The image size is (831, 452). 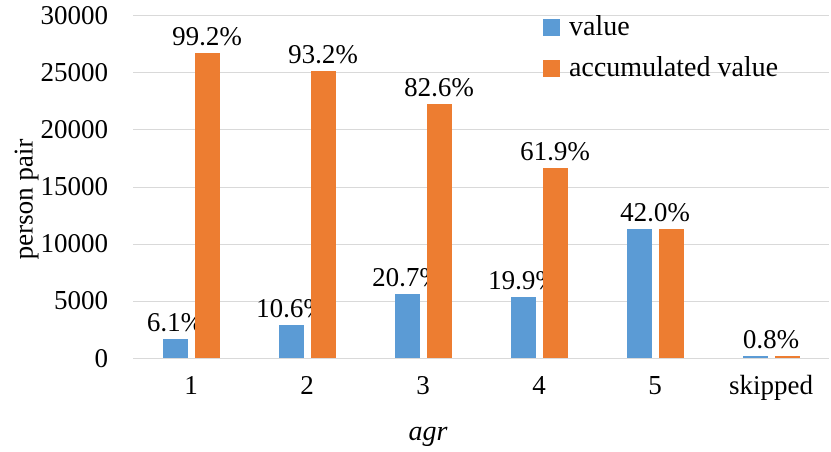 What do you see at coordinates (674, 67) in the screenshot?
I see `legend-label-accumulated-value: accumulated value` at bounding box center [674, 67].